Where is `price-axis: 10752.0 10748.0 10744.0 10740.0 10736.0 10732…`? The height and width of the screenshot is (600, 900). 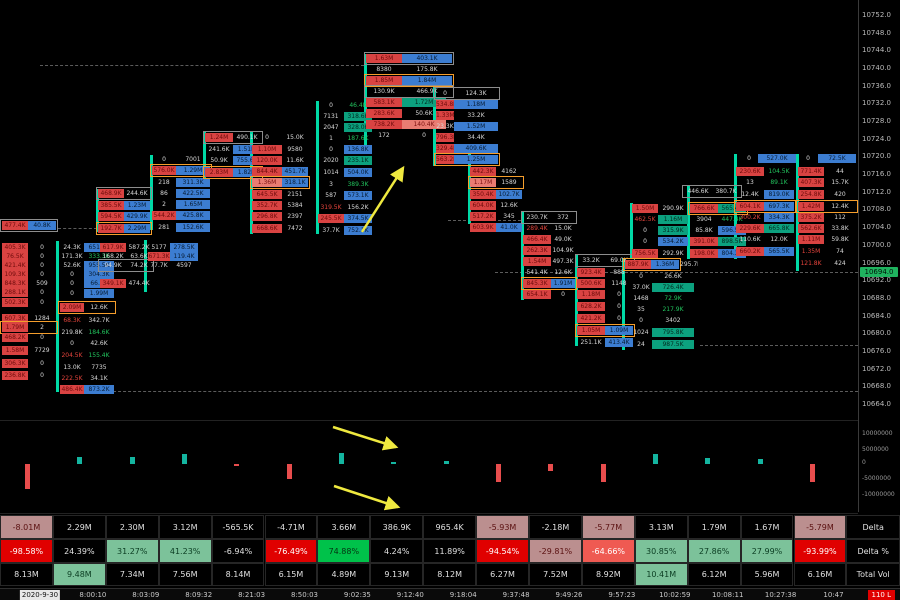 price-axis: 10752.0 10748.0 10744.0 10740.0 10736.0 10732… is located at coordinates (880, 256).